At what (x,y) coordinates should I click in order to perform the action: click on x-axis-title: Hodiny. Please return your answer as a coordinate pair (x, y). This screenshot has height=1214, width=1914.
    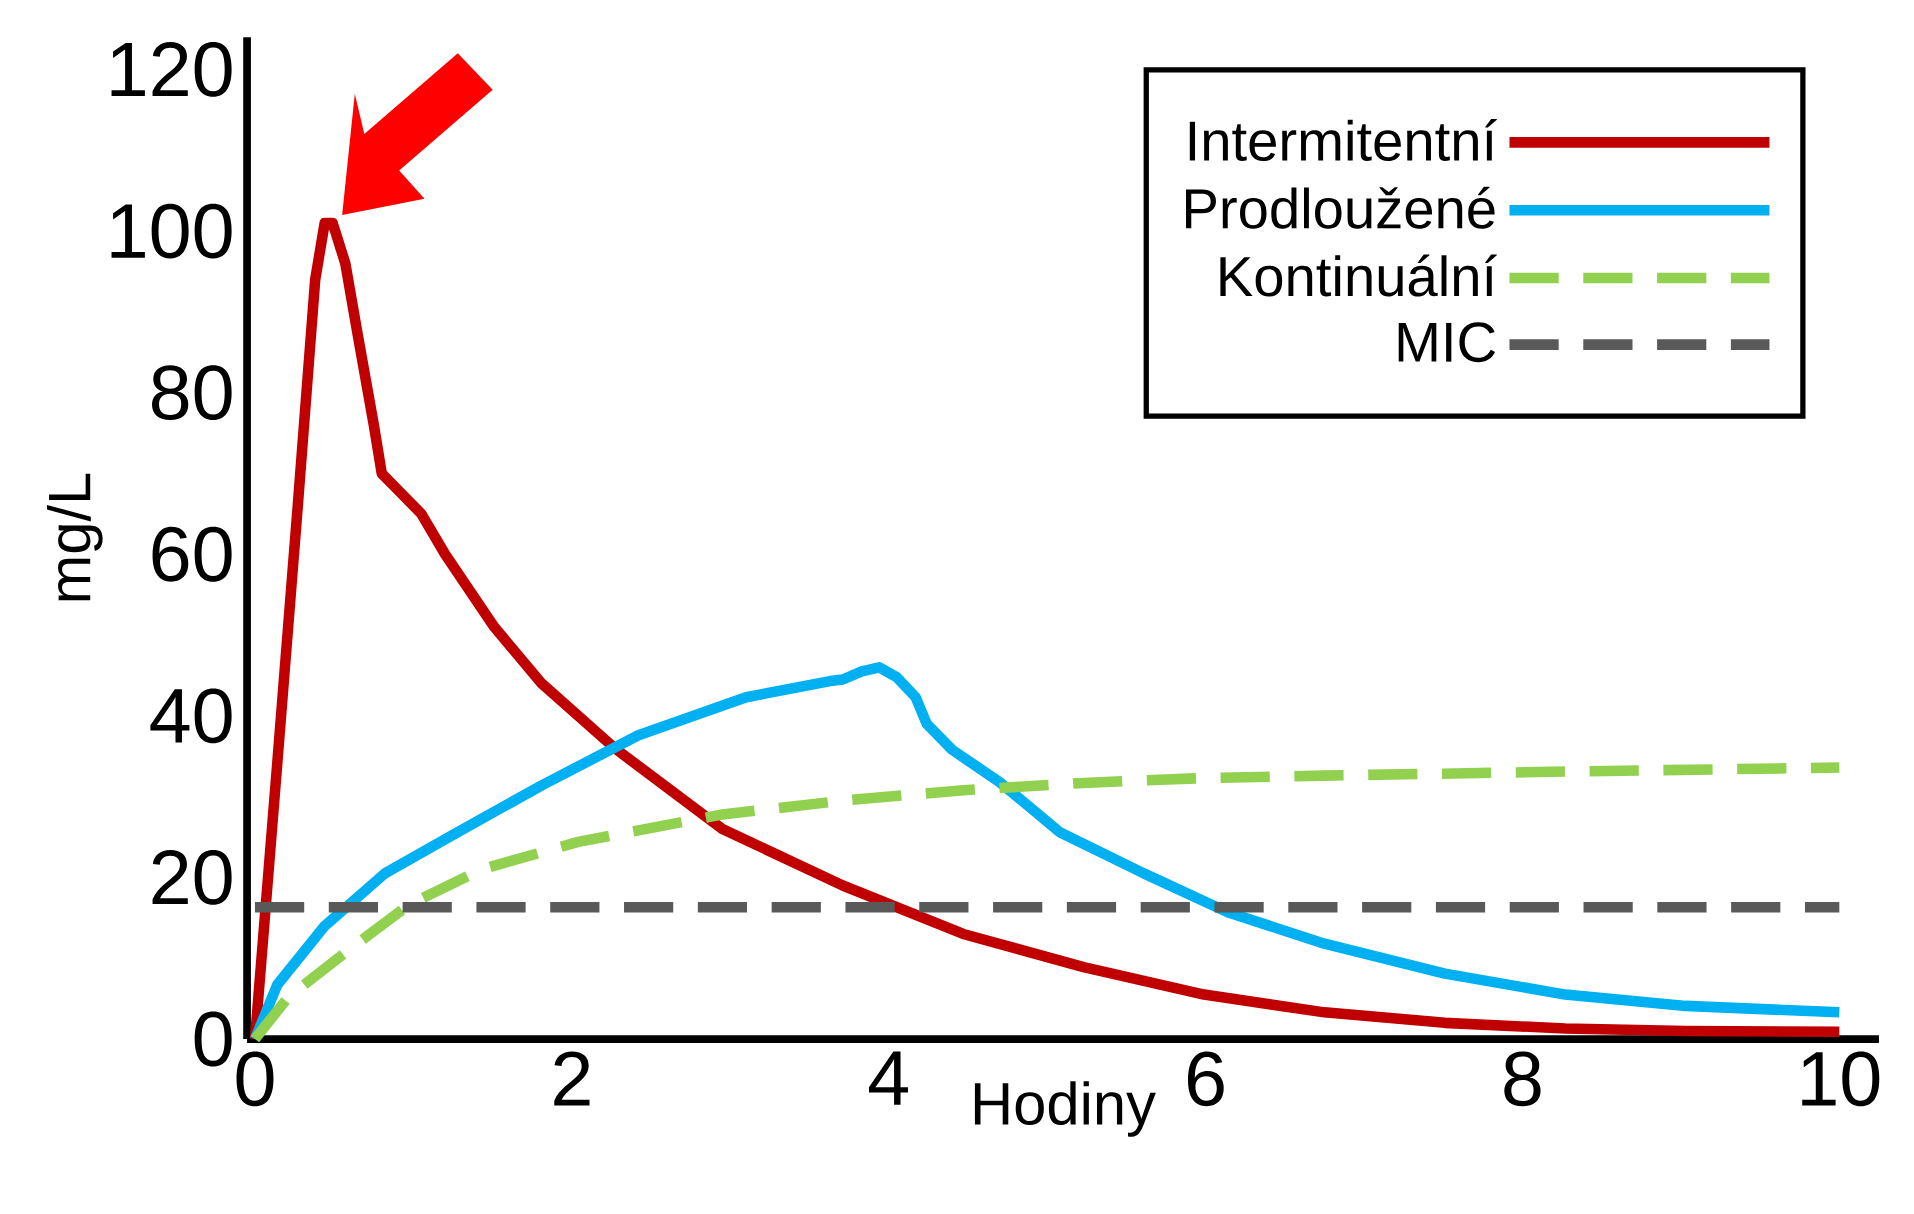
    Looking at the image, I should click on (1065, 1109).